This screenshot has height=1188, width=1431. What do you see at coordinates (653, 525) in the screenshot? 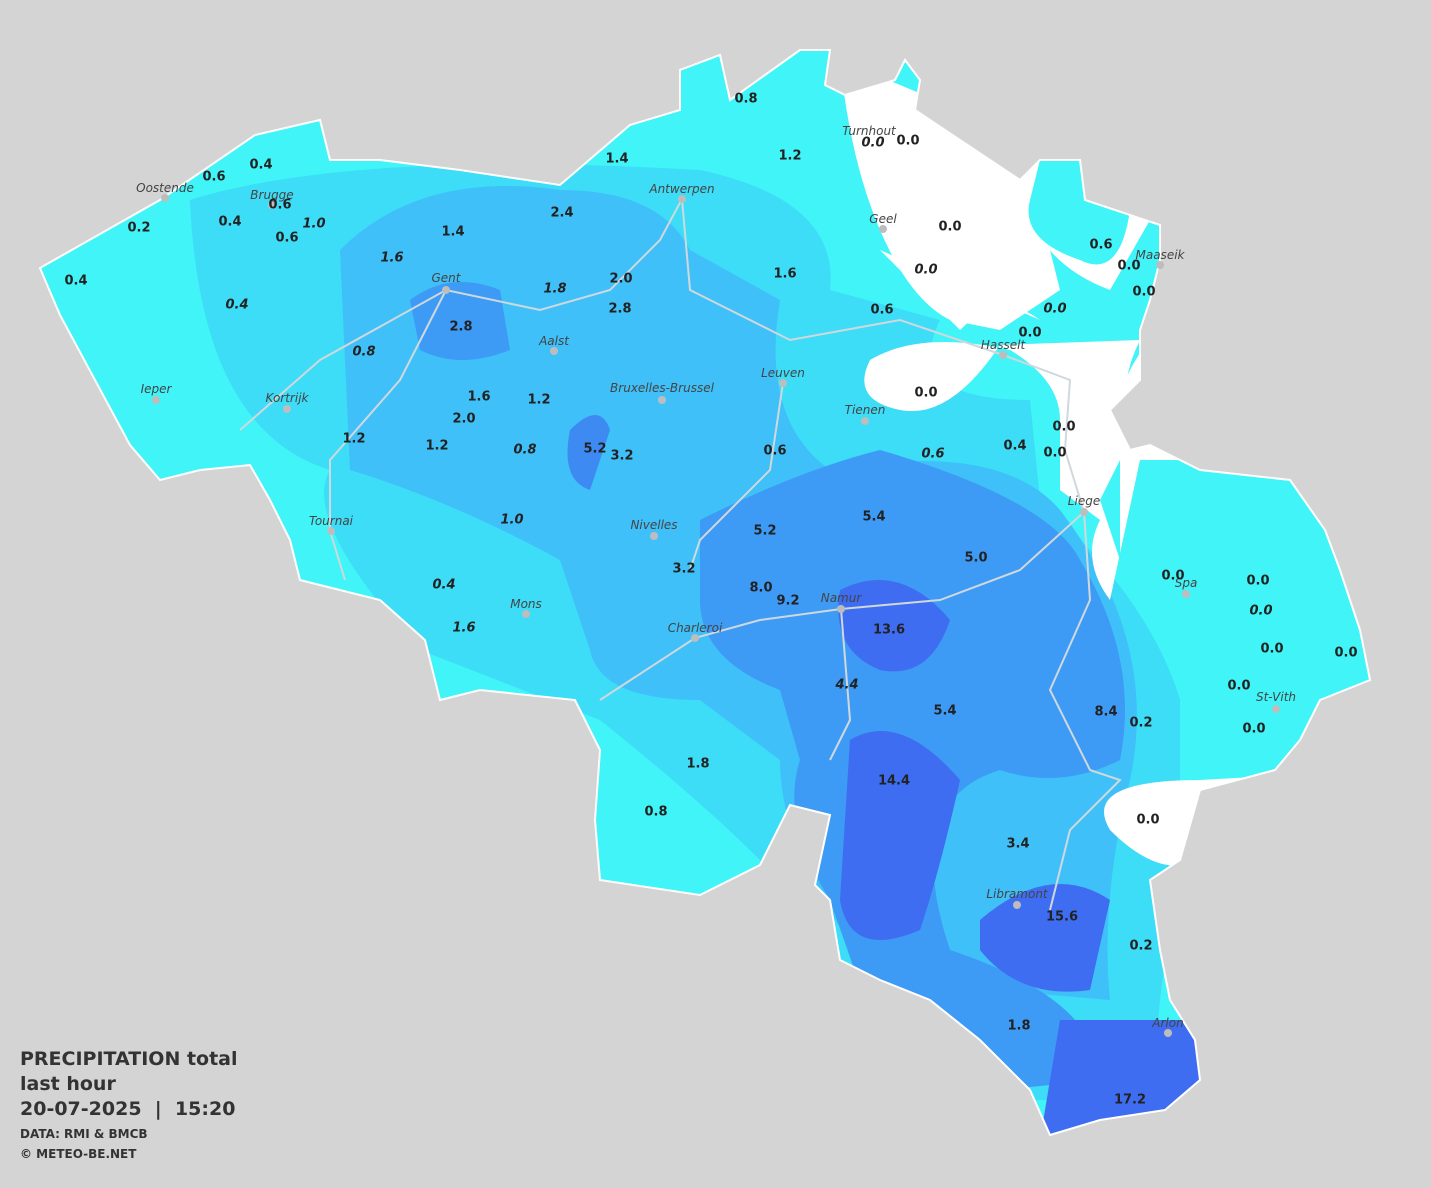
I see `city-label: Nivelles` at bounding box center [653, 525].